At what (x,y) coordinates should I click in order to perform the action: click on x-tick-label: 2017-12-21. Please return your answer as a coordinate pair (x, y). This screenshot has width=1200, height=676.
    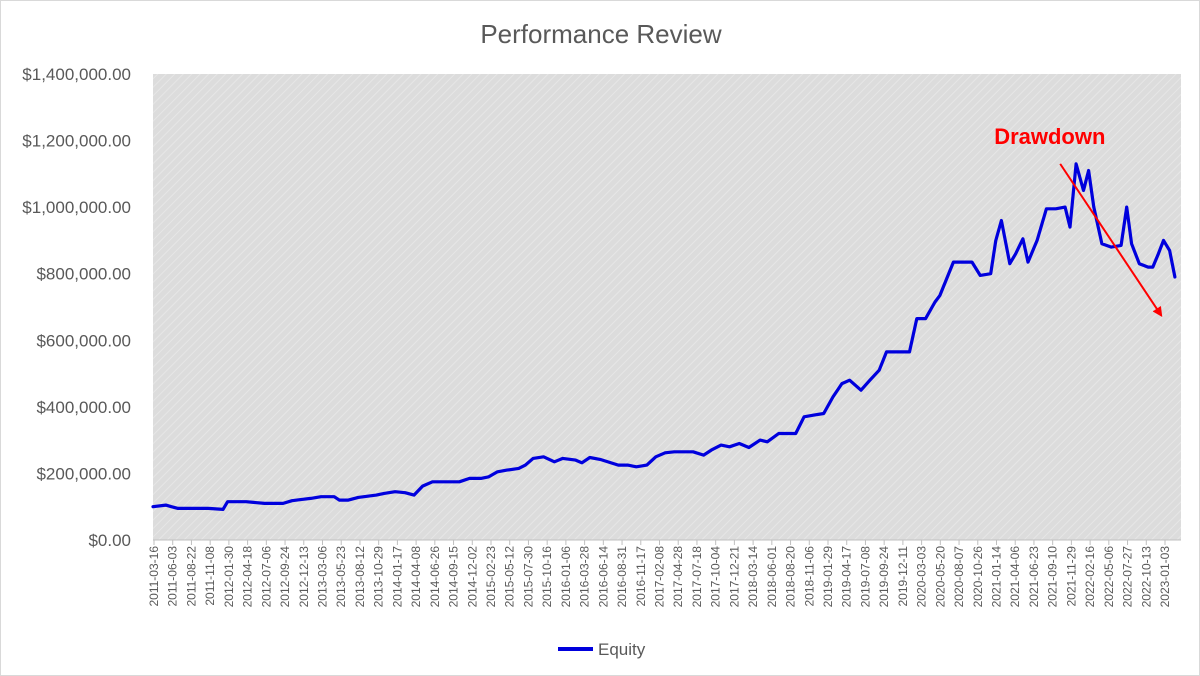
    Looking at the image, I should click on (734, 577).